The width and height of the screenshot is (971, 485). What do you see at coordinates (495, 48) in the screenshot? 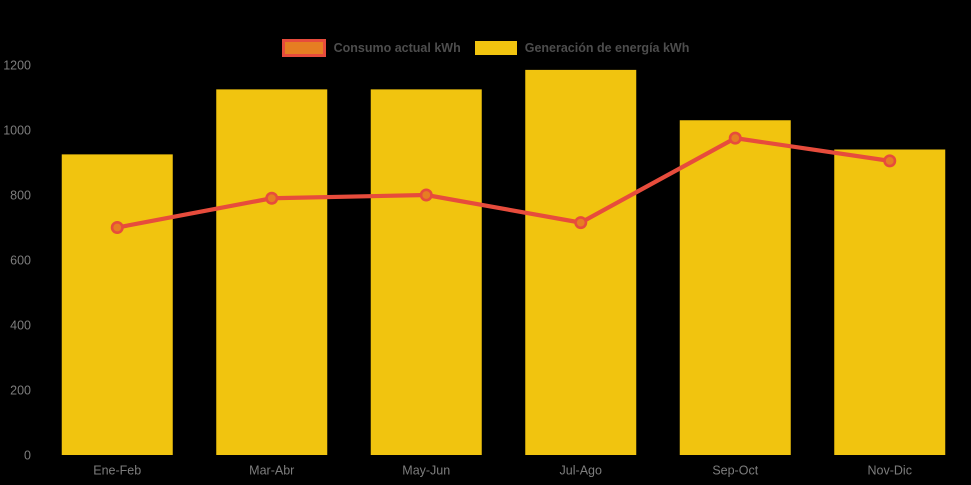
I see `generacion-legend-swatch-icon` at bounding box center [495, 48].